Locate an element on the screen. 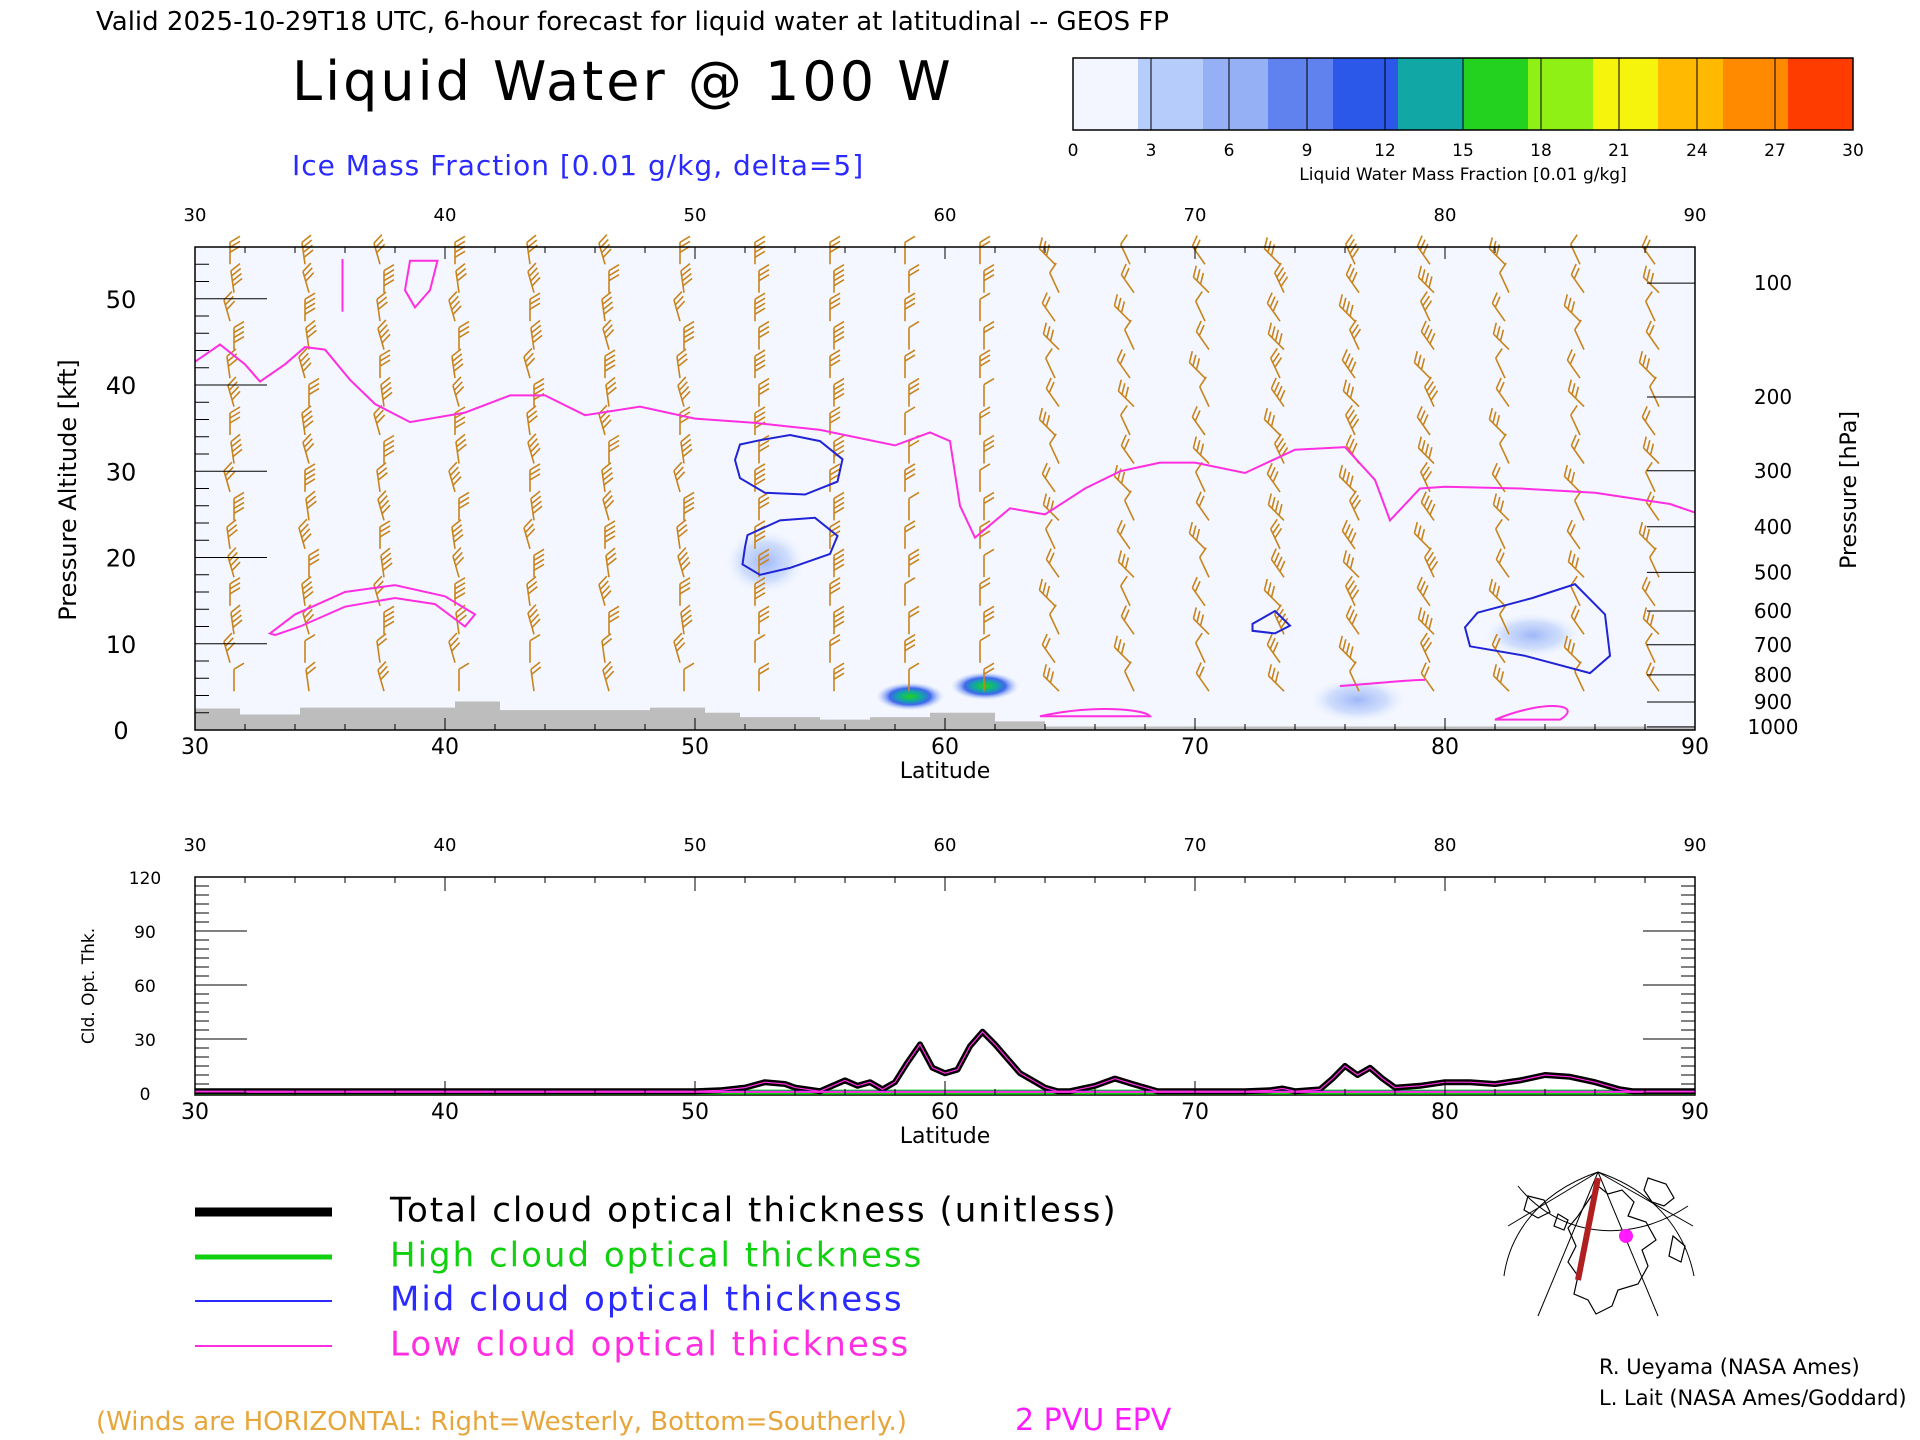 This screenshot has width=1920, height=1440. y-tick-label: 60 is located at coordinates (145, 987).